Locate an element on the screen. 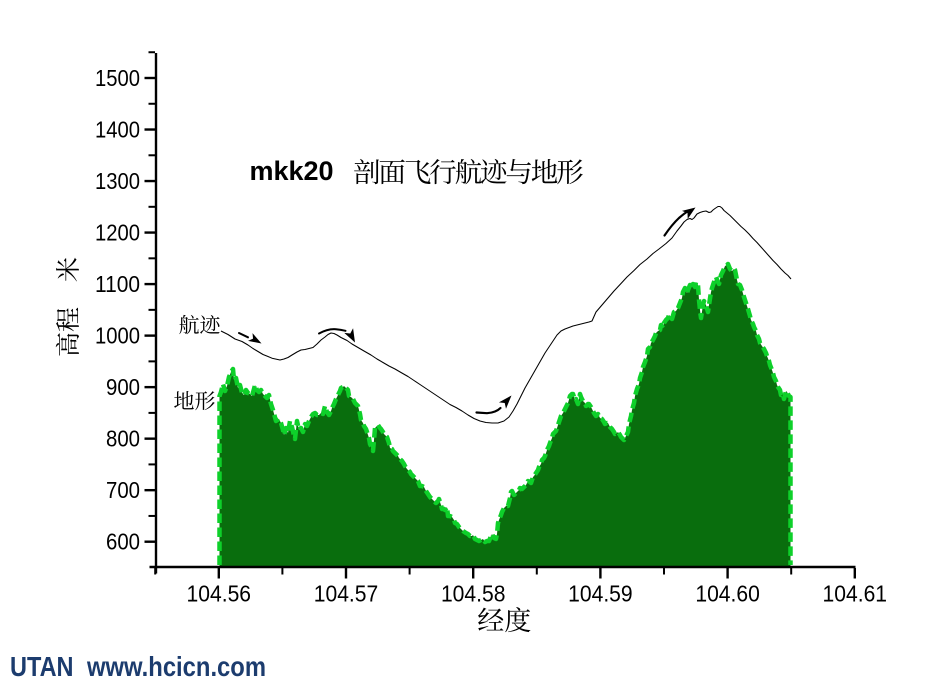 The width and height of the screenshot is (939, 688). svg-text: 104.61 is located at coordinates (855, 594).